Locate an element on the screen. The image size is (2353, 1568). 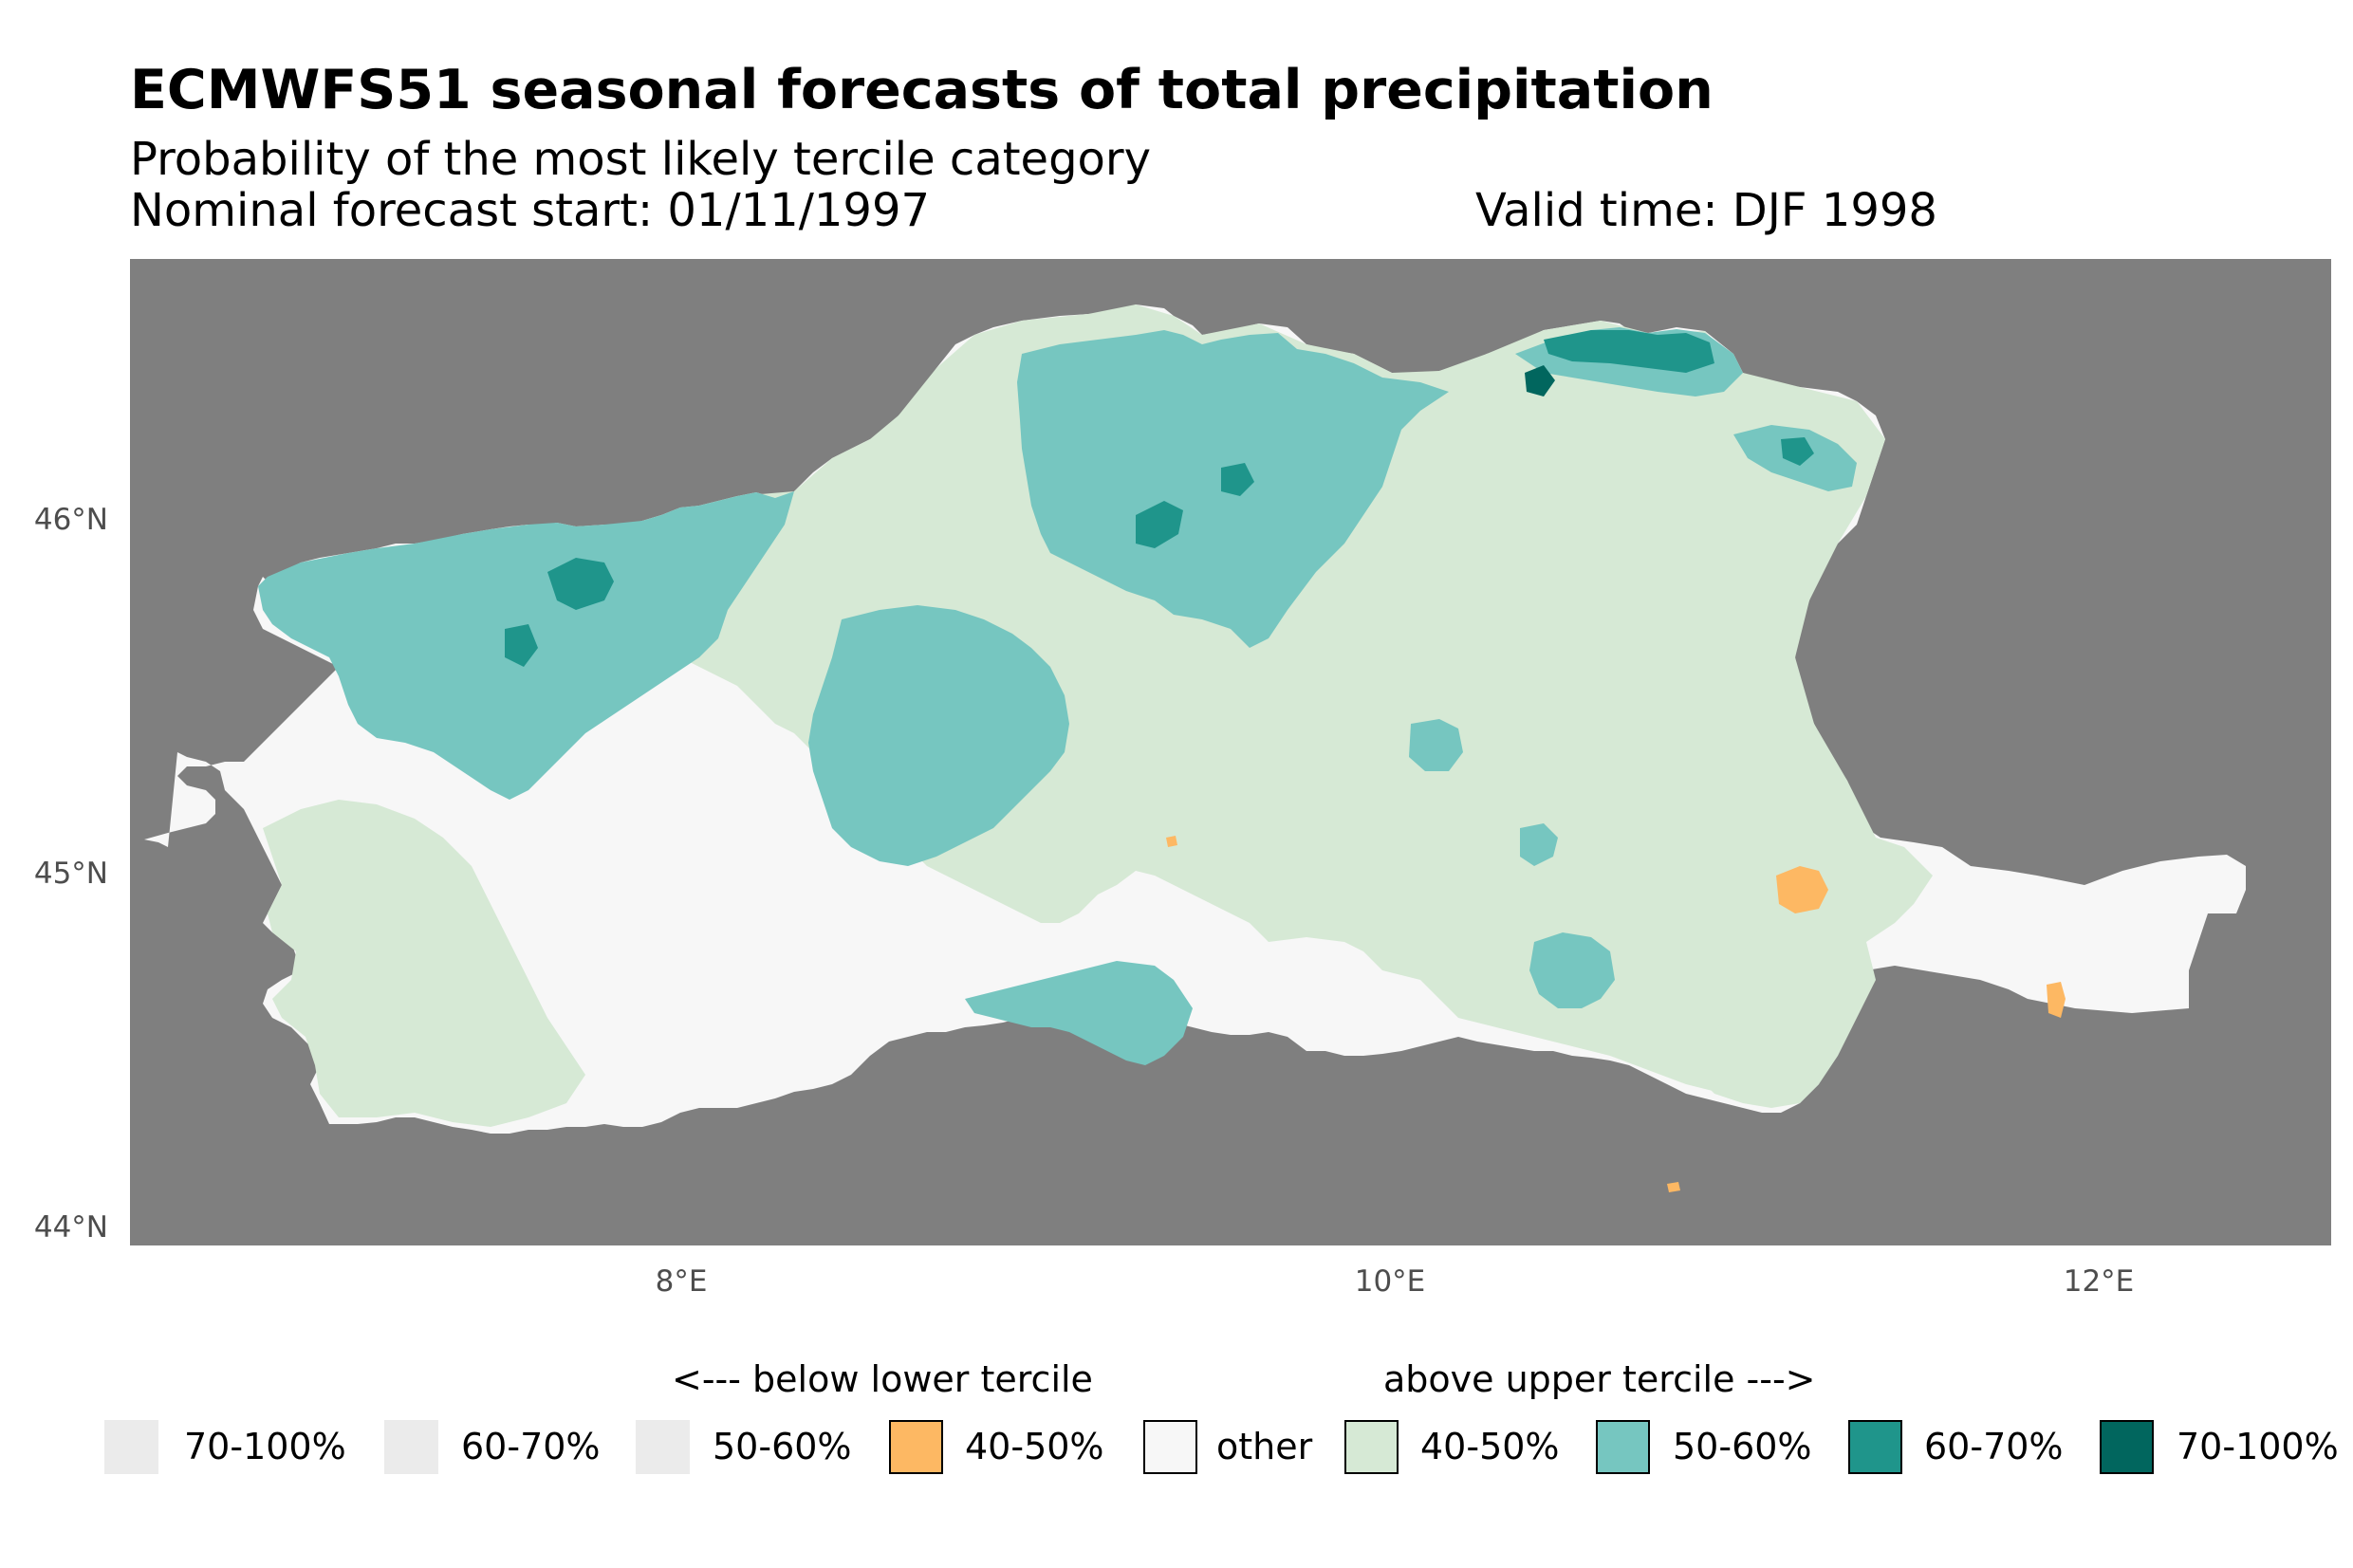
legend-label-above-40-50: 40-50% is located at coordinates (1490, 1447).